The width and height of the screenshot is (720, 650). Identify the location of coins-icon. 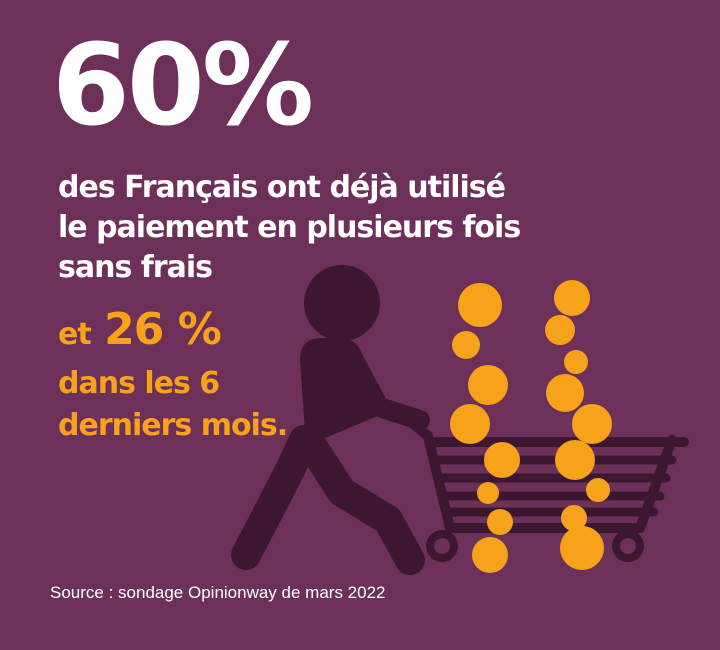
(531, 426).